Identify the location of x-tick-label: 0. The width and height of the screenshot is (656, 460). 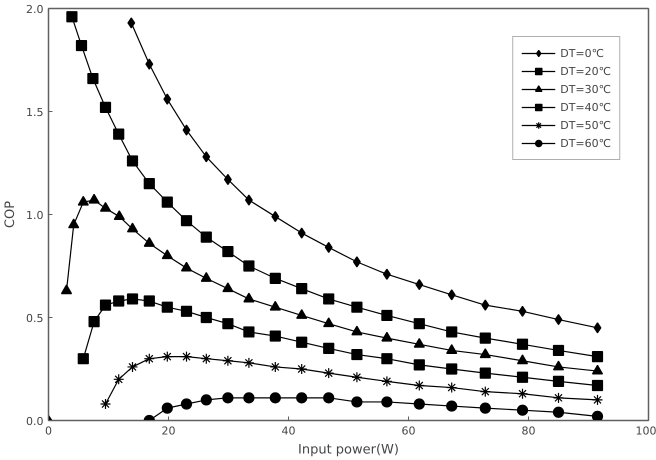
(48, 431).